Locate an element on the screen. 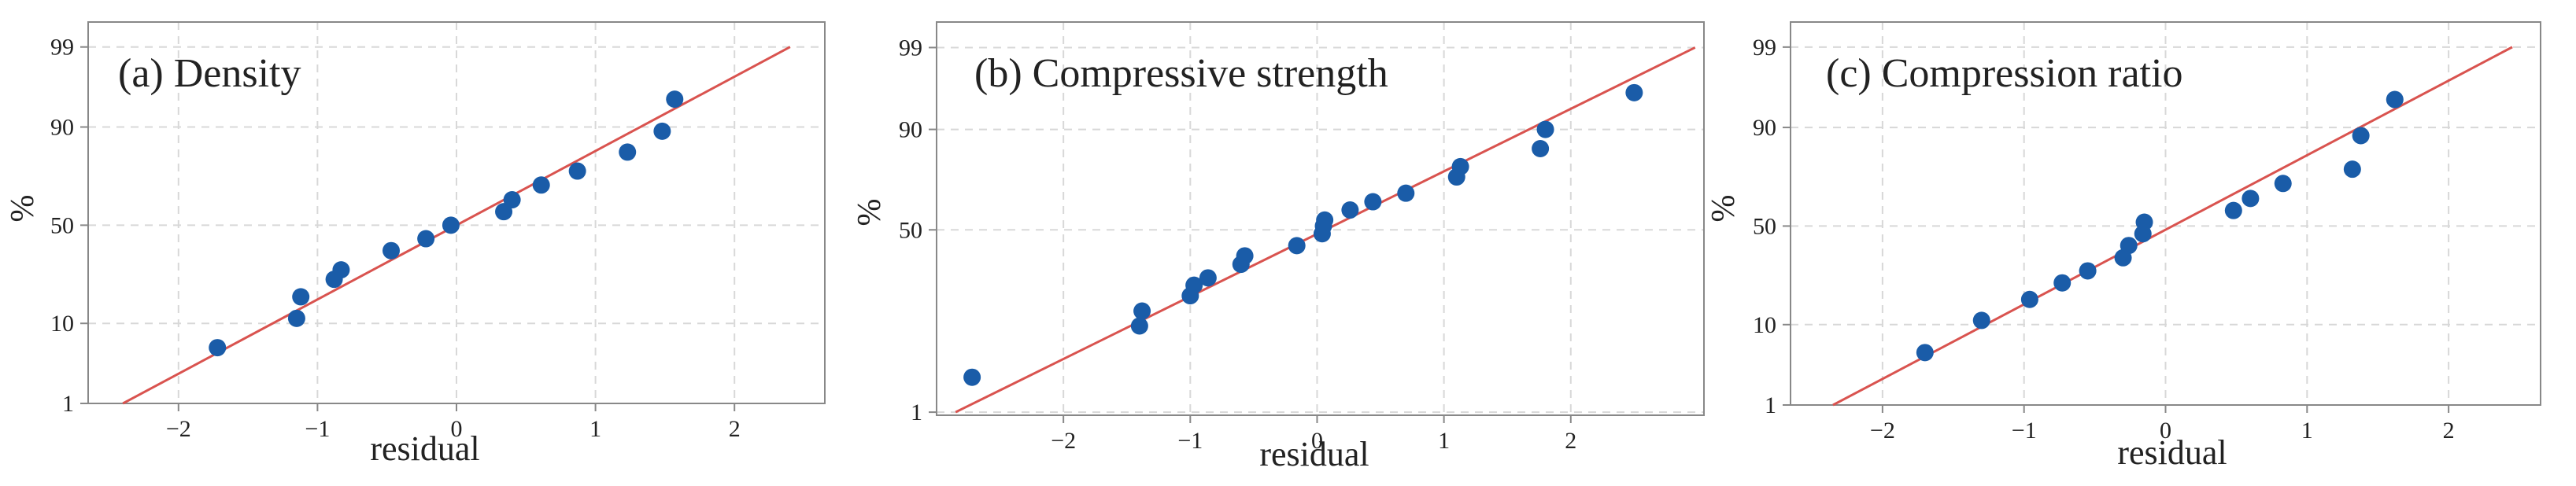 The image size is (2576, 486). chart-title: (c) Compression ratio is located at coordinates (2004, 74).